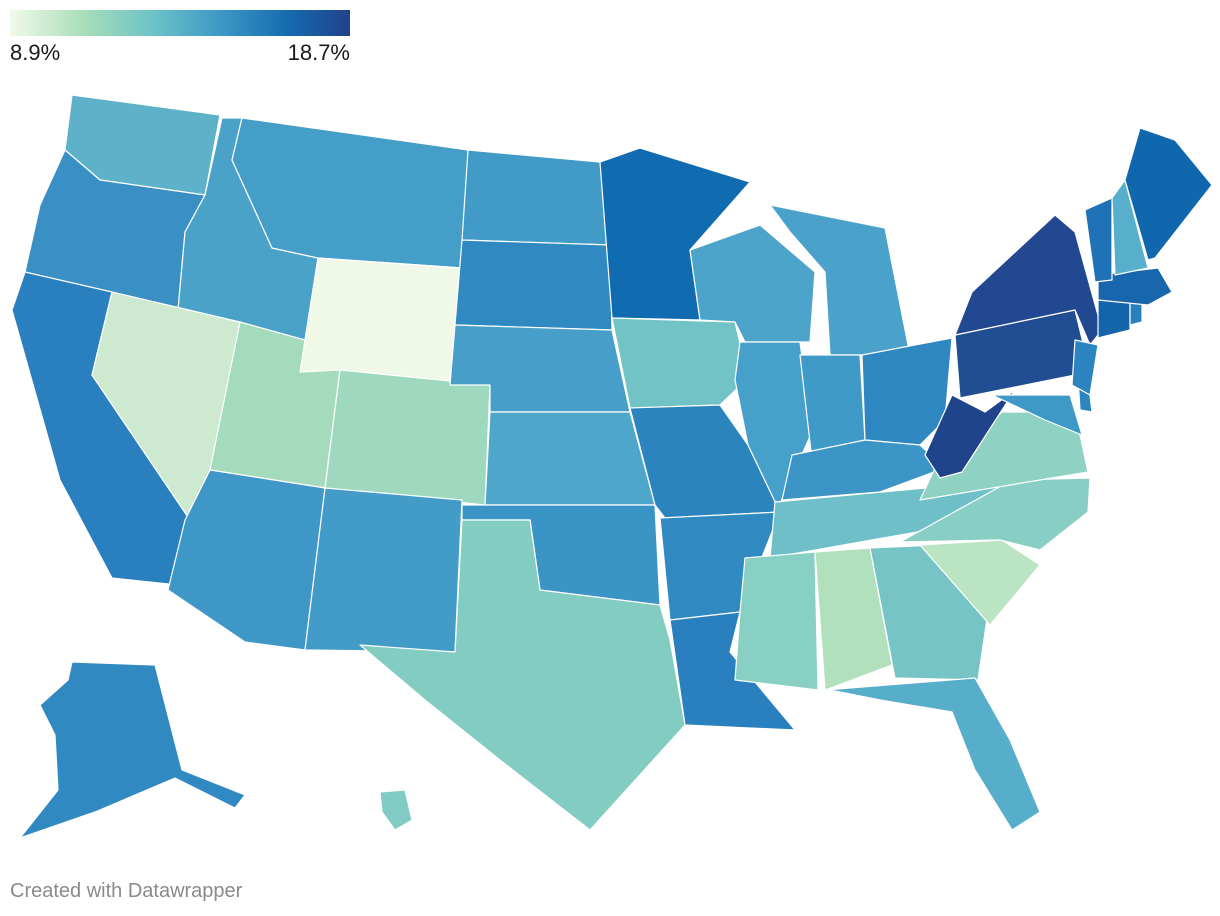 This screenshot has height=916, width=1220. I want to click on state-oh, so click(907, 391).